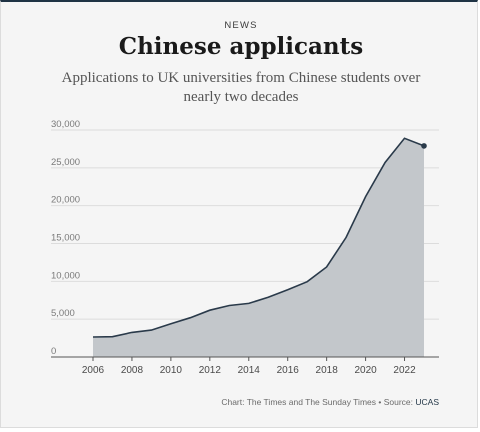  What do you see at coordinates (65, 238) in the screenshot?
I see `y-tick-label: 15,000` at bounding box center [65, 238].